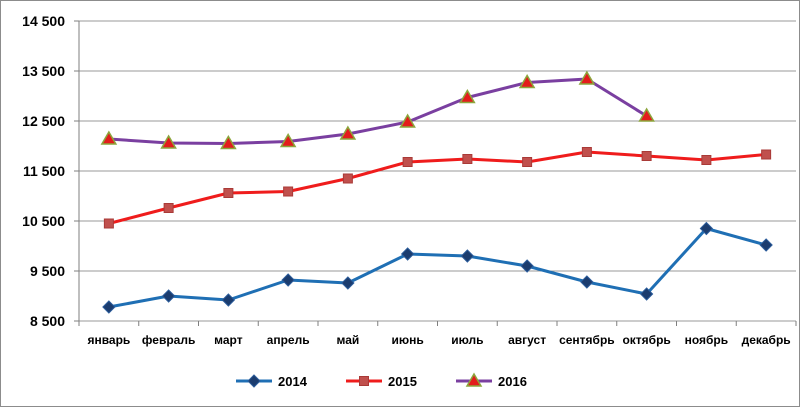  I want to click on y-tick-label: 8 500, so click(47, 321).